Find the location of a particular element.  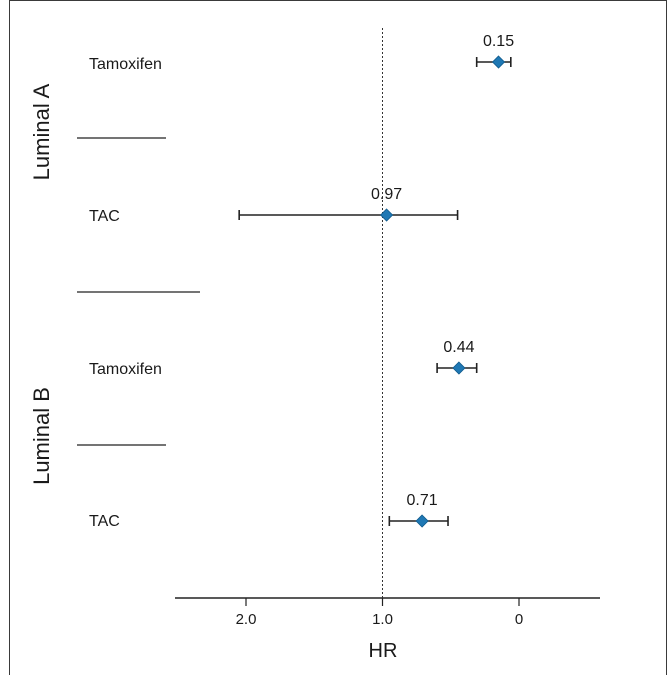

hr-value-label: 0.15 is located at coordinates (498, 41).